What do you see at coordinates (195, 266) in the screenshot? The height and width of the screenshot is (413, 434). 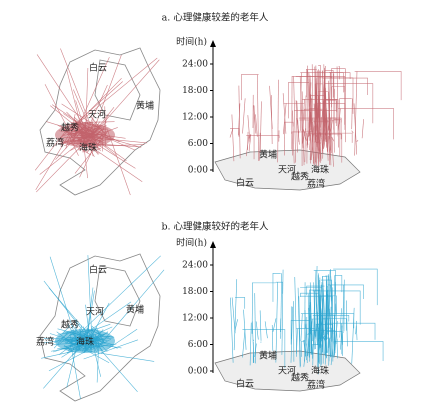 I see `time-tick-label: 24:00` at bounding box center [195, 266].